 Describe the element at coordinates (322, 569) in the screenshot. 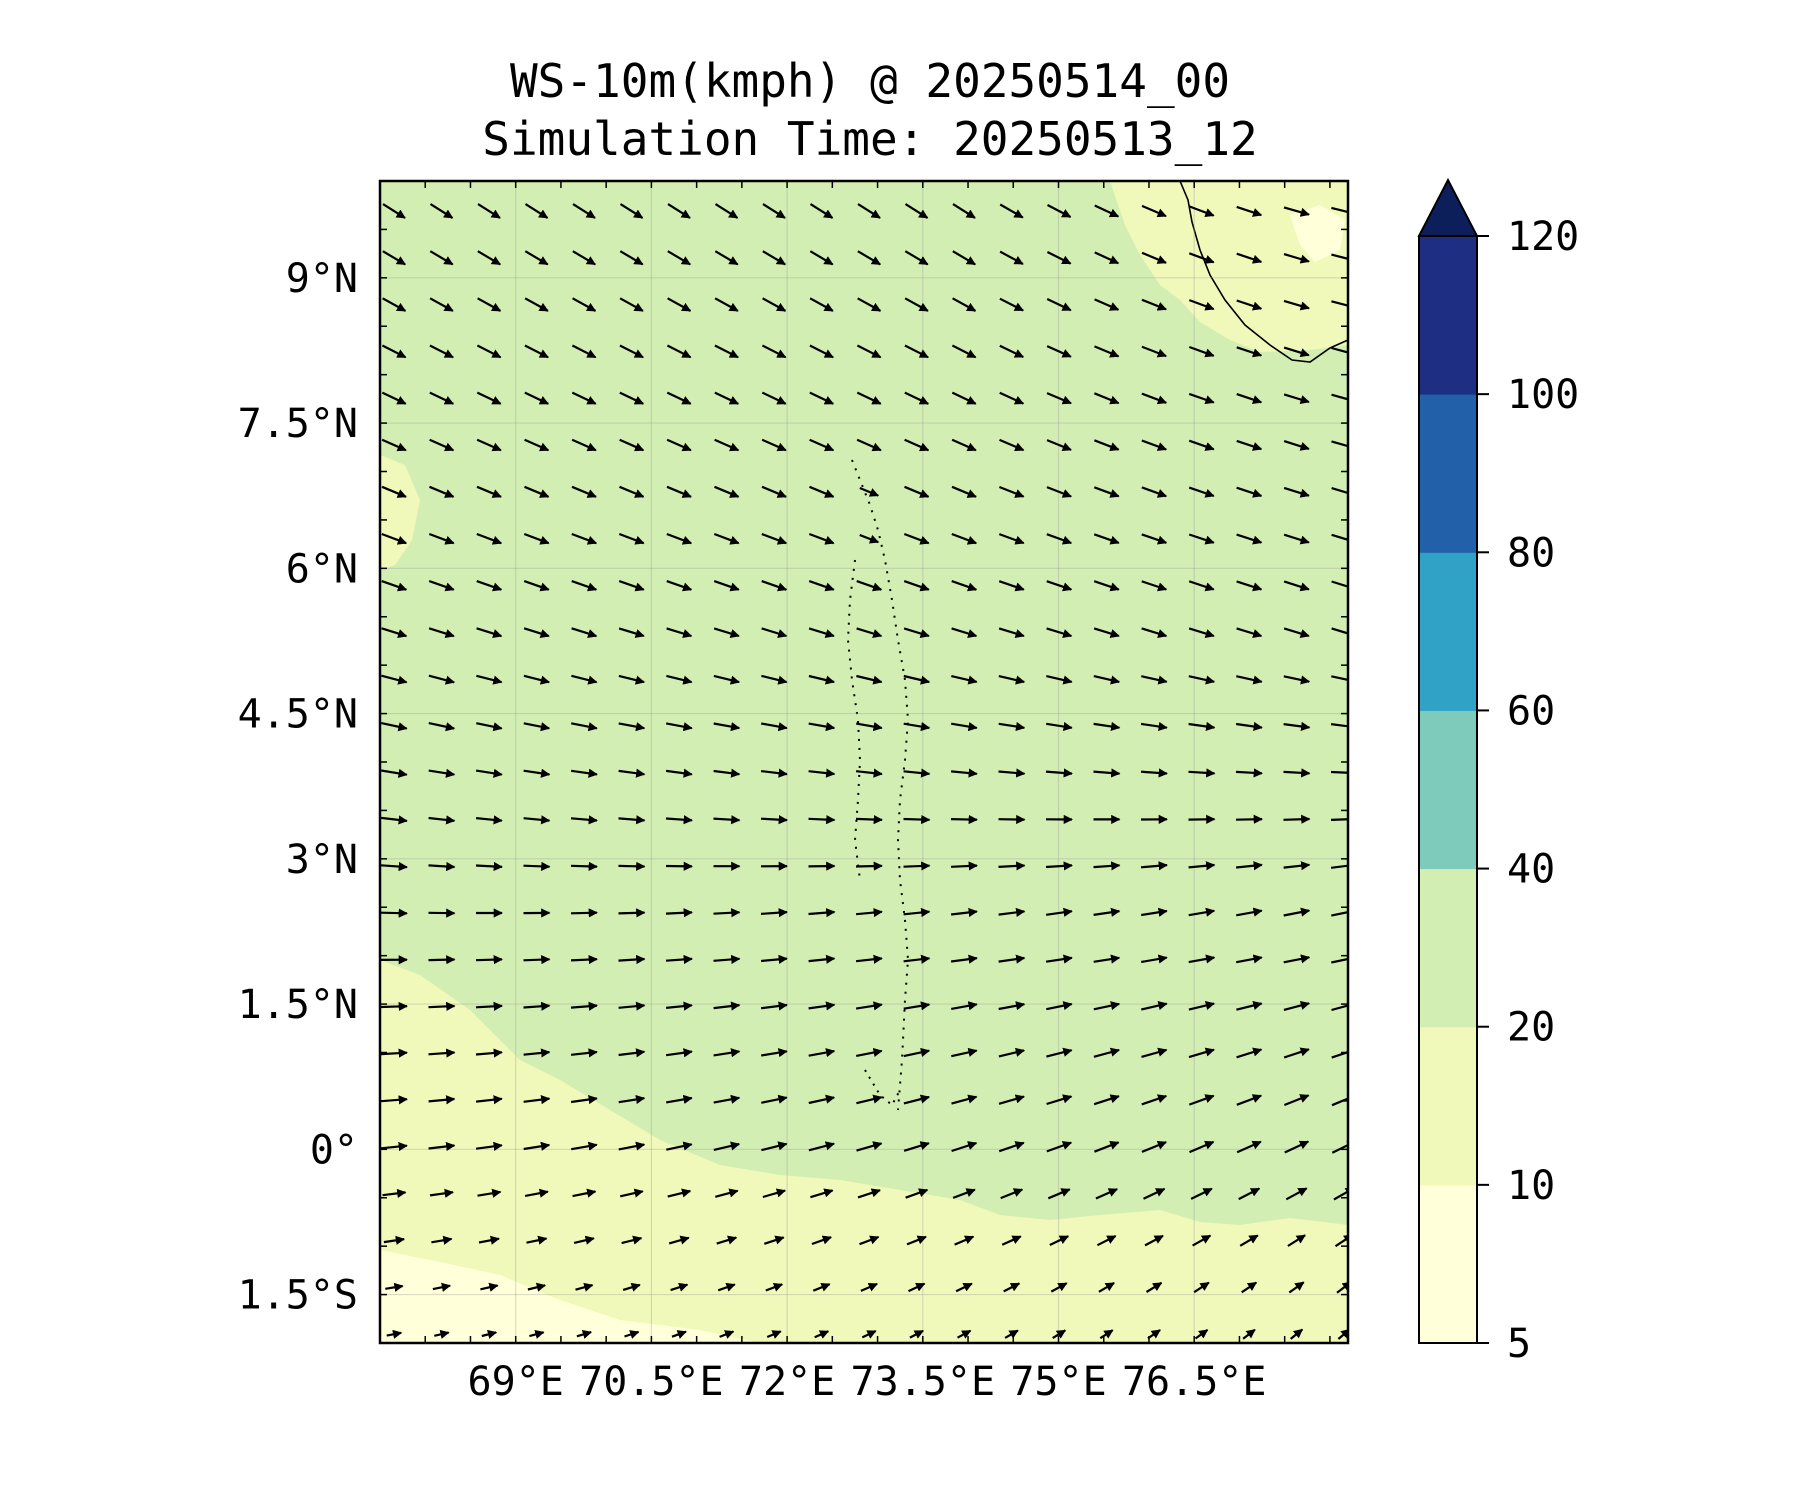

I see `lat-tick-label: 6°N` at that location.